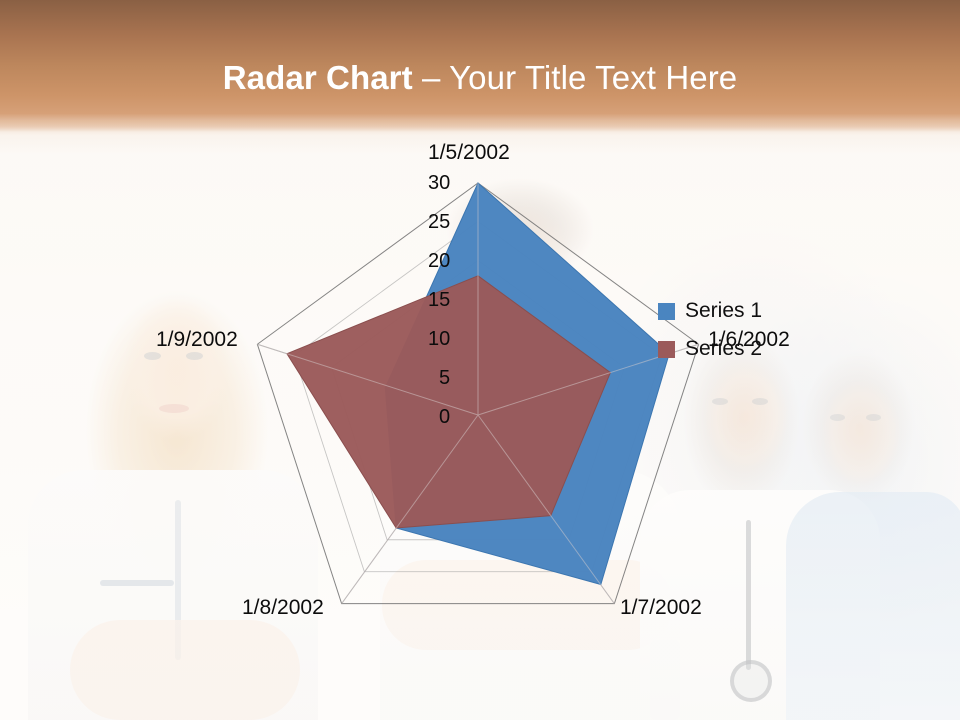 The width and height of the screenshot is (960, 720). I want to click on legend-swatch-series-2-icon, so click(666, 349).